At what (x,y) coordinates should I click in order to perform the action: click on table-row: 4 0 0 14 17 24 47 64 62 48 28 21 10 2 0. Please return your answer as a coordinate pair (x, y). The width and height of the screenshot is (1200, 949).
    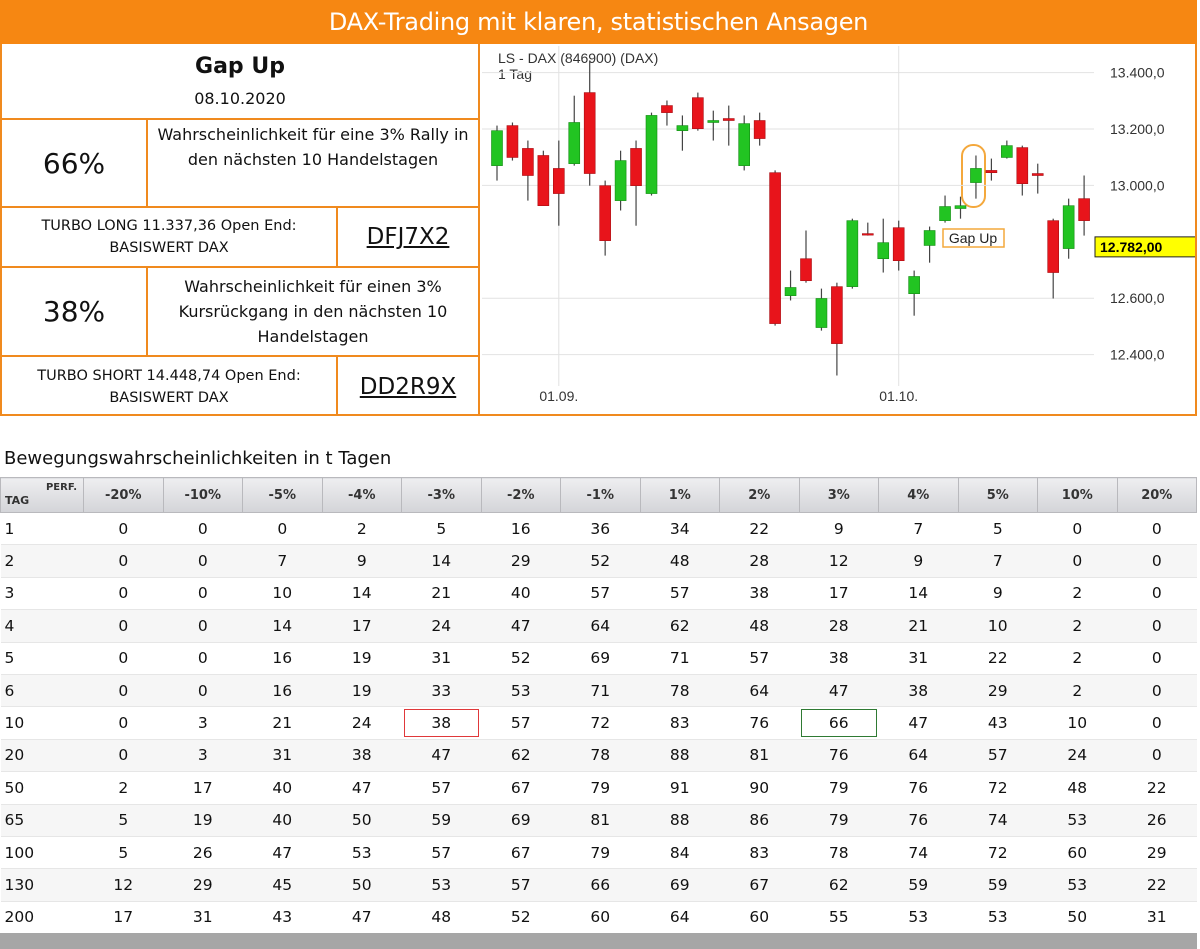
    Looking at the image, I should click on (598, 626).